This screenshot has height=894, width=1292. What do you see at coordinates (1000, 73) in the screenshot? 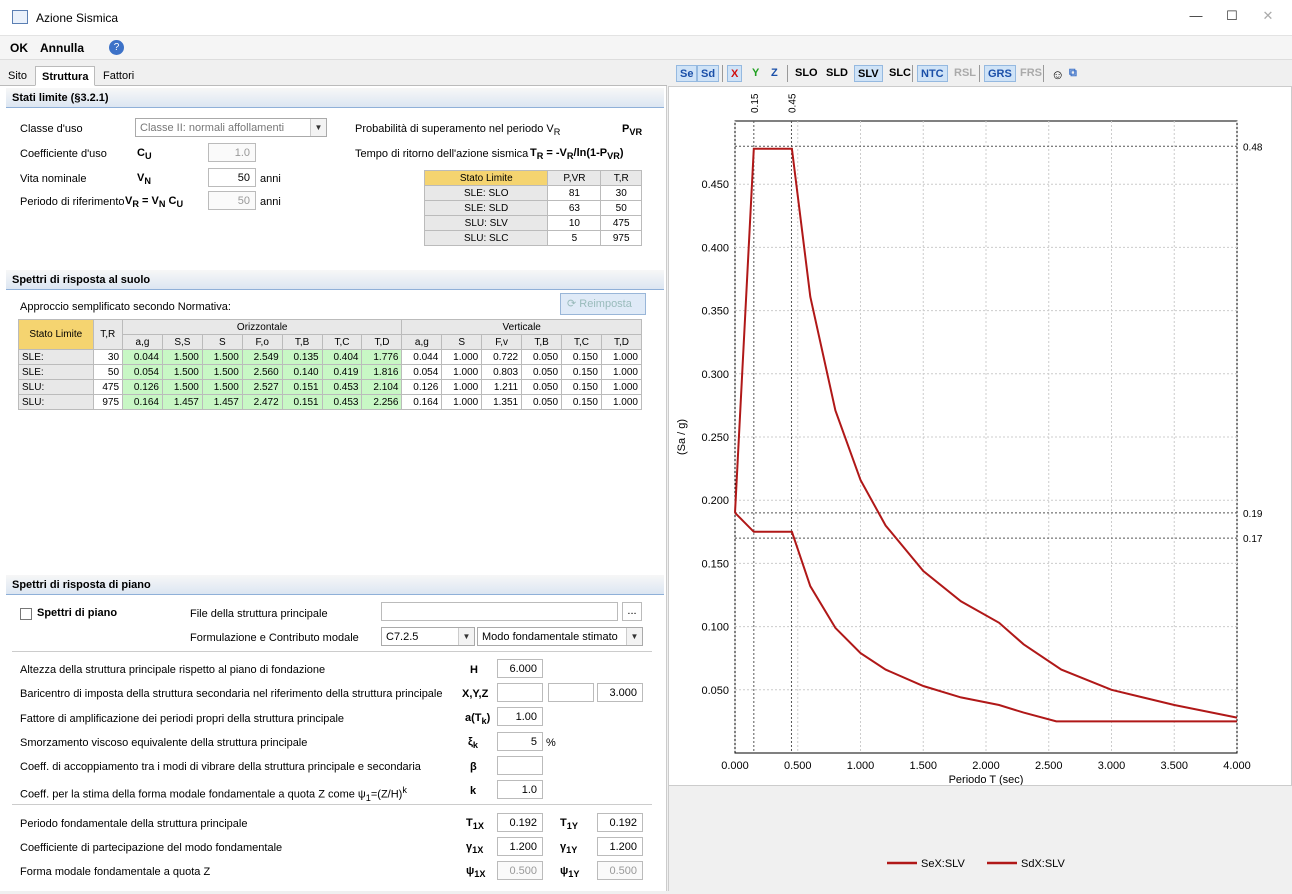
I see `toolbar-grs: GRS` at bounding box center [1000, 73].